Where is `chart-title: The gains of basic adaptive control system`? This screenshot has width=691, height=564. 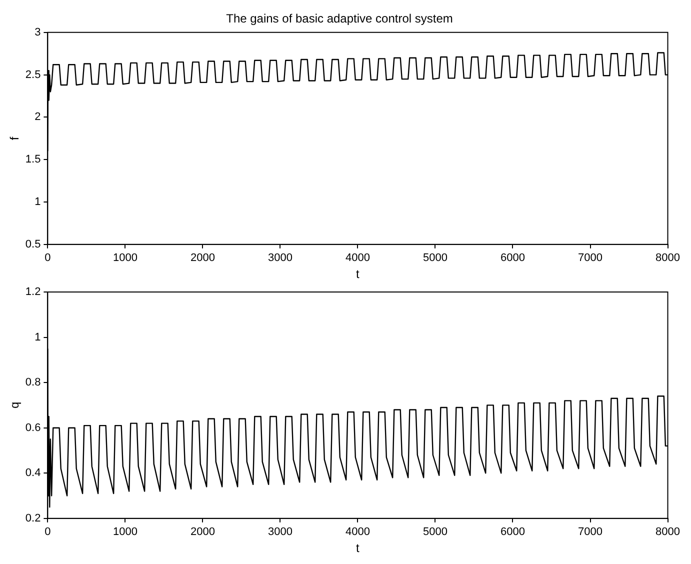 chart-title: The gains of basic adaptive control system is located at coordinates (339, 19).